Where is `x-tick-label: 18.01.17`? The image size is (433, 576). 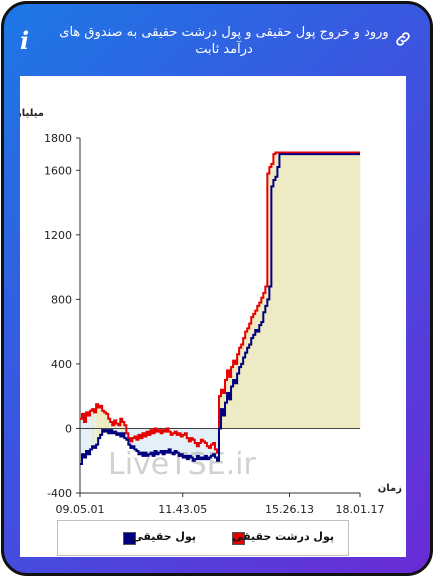
x-tick-label: 18.01.17 is located at coordinates (360, 509).